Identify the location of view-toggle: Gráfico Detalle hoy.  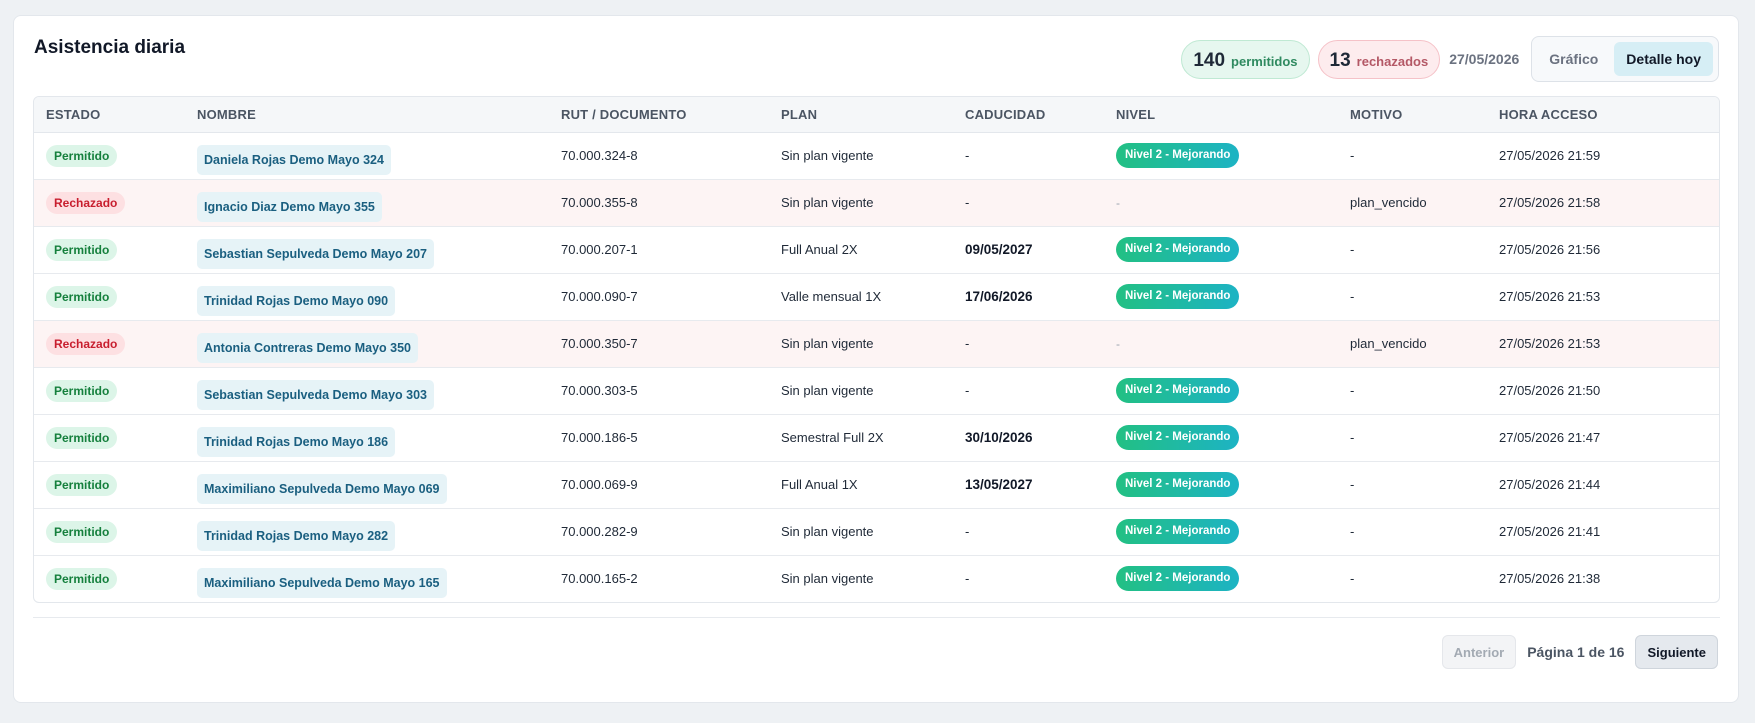
(1625, 59).